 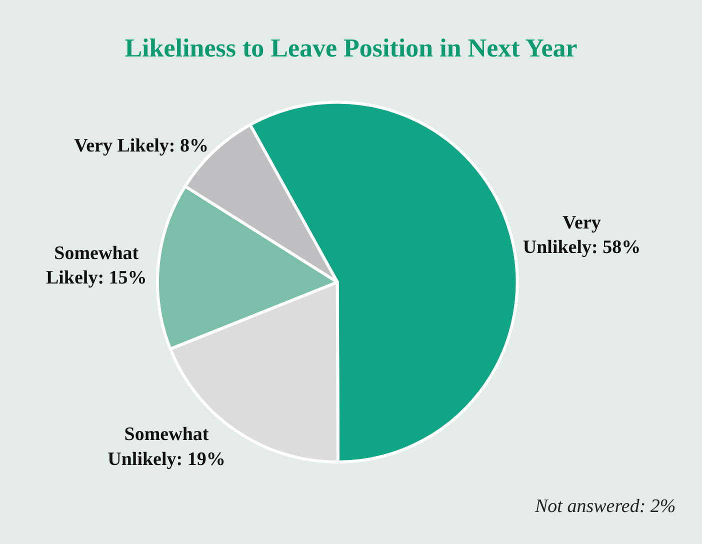 What do you see at coordinates (351, 47) in the screenshot?
I see `chart-title: Likeliness to Leave Position in Next Year` at bounding box center [351, 47].